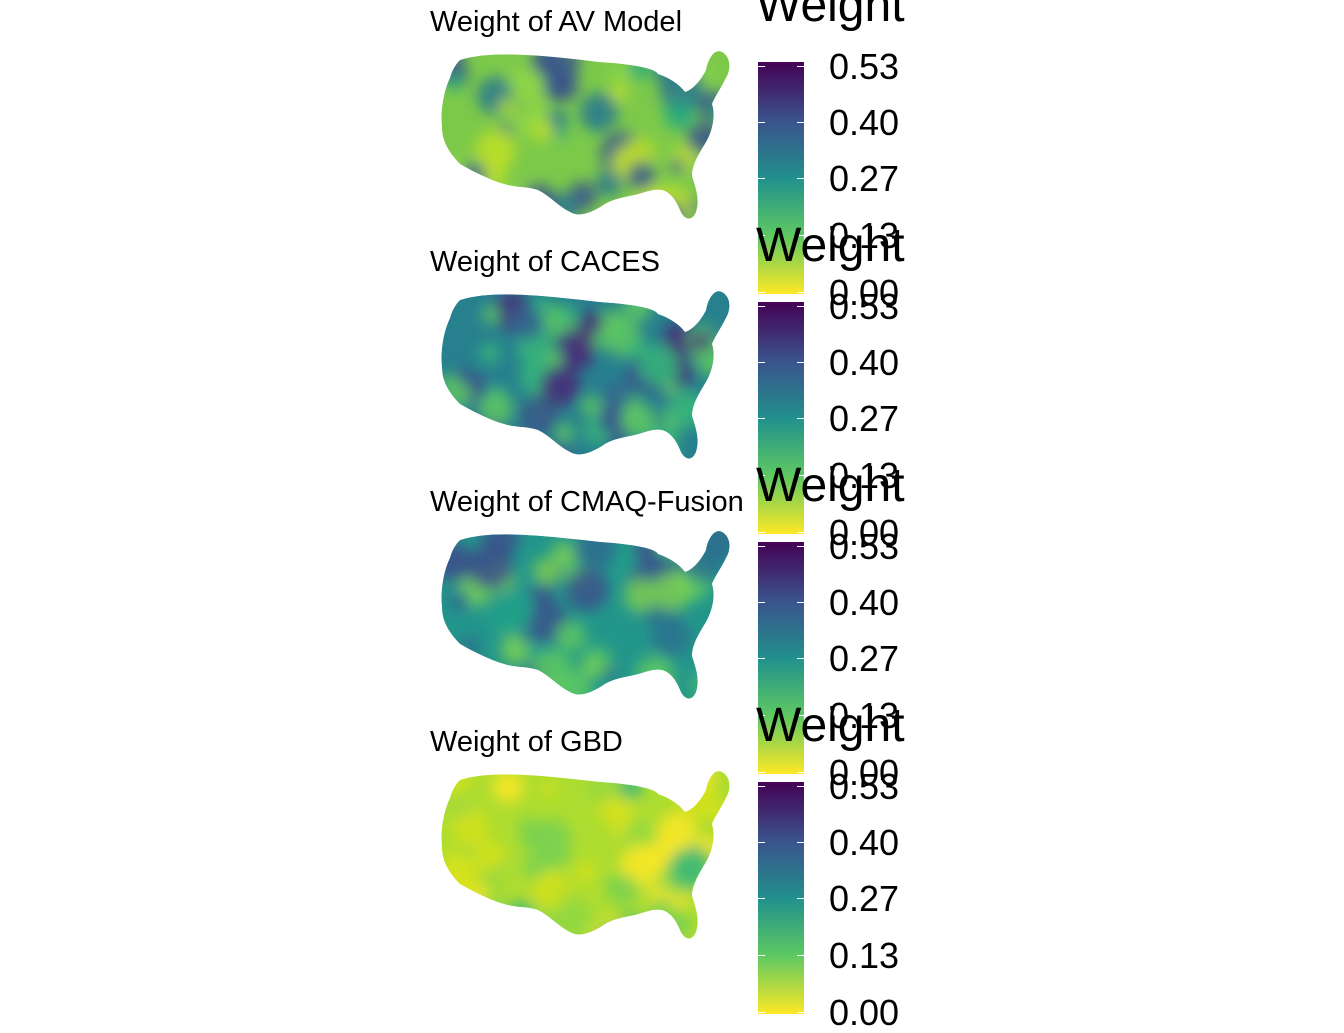  Describe the element at coordinates (587, 502) in the screenshot. I see `panel-title: Weight of CMAQ-Fusion` at that location.